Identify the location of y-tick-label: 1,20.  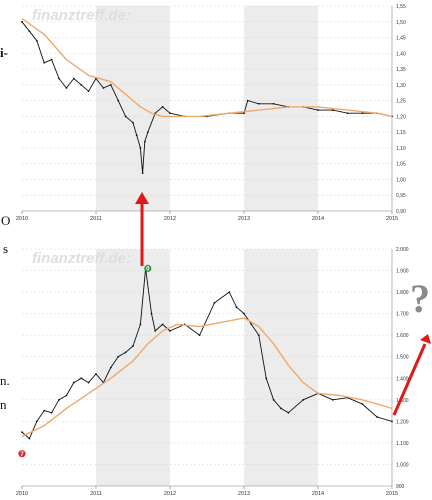
(401, 117).